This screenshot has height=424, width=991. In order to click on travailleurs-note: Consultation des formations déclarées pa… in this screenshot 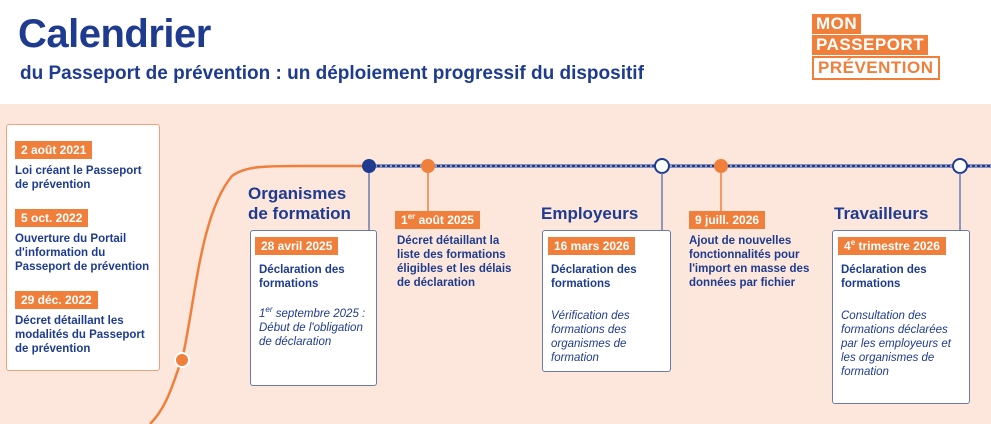, I will do `click(896, 344)`.